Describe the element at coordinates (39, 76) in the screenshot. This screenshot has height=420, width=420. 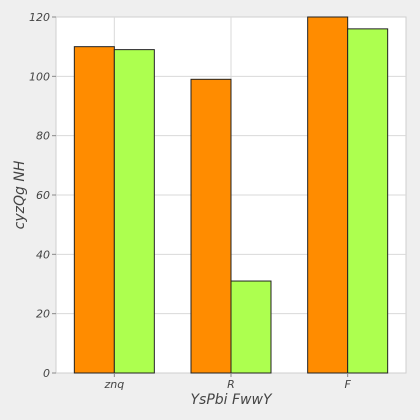
I see `y-tick-label: 100` at that location.